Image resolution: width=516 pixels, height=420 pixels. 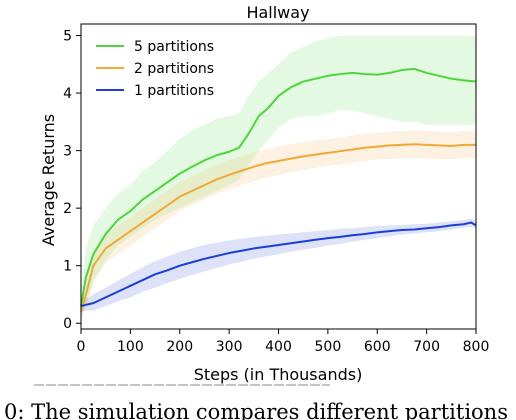 I want to click on y-tick-label: 2, so click(x=67, y=209).